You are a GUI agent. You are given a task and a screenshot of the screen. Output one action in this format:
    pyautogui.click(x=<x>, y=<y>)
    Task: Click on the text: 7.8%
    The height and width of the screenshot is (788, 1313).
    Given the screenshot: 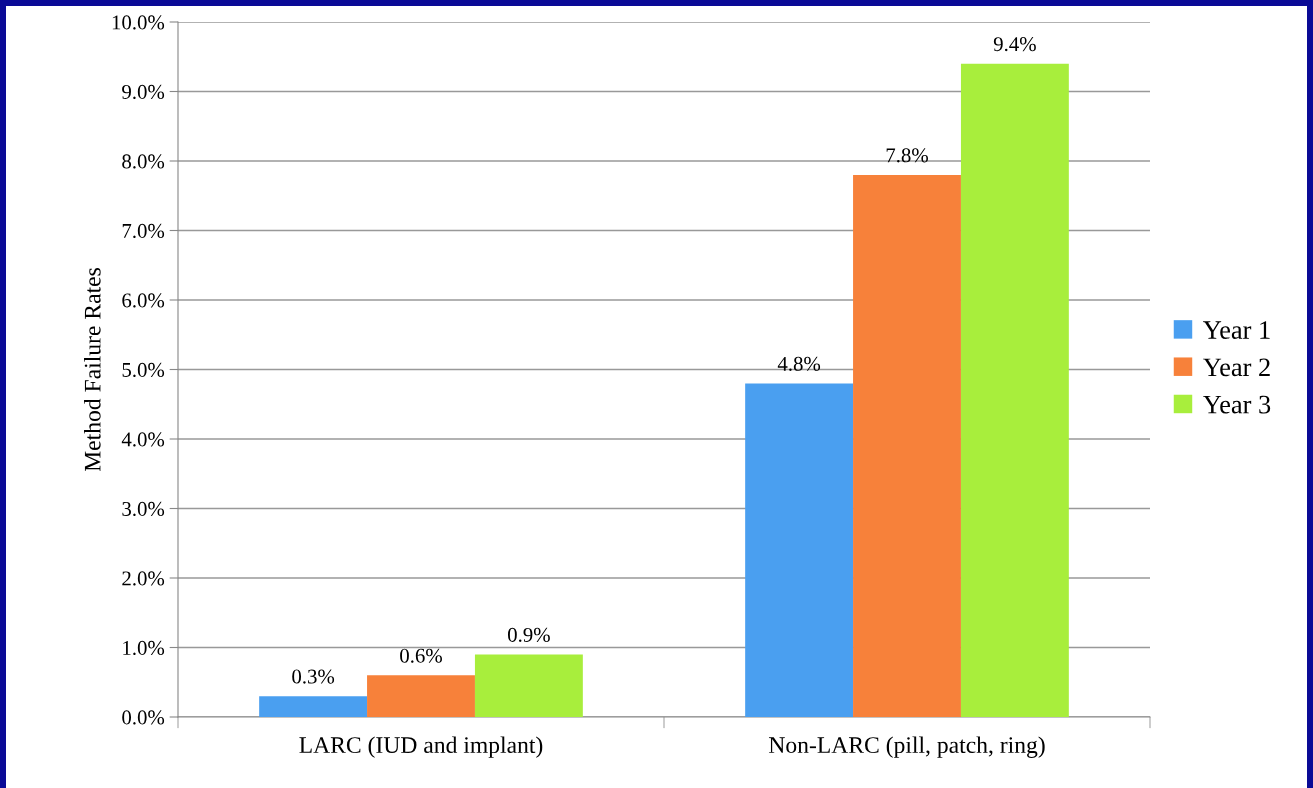 What is the action you would take?
    pyautogui.click(x=907, y=155)
    